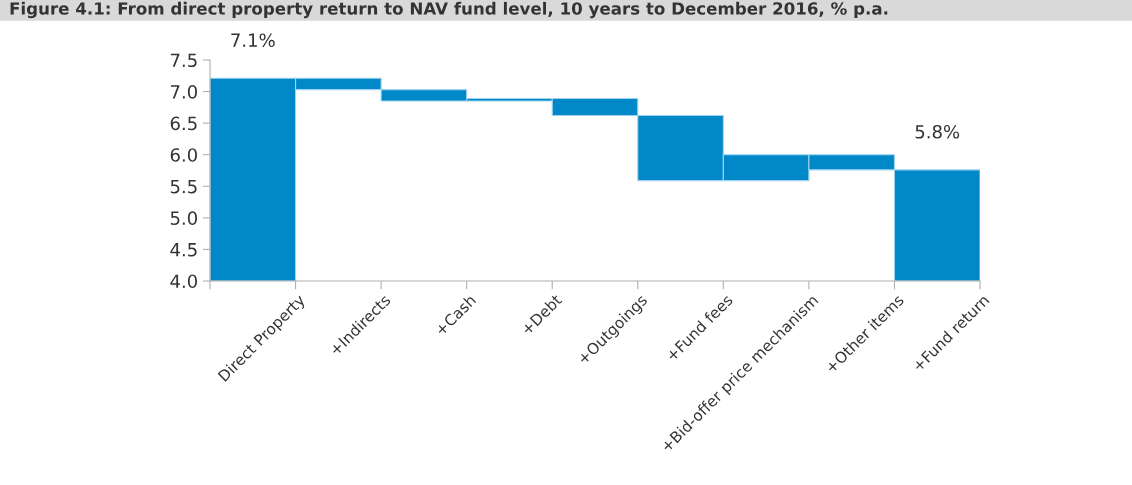 The image size is (1132, 485). I want to click on y-tick-label: 4.0, so click(183, 281).